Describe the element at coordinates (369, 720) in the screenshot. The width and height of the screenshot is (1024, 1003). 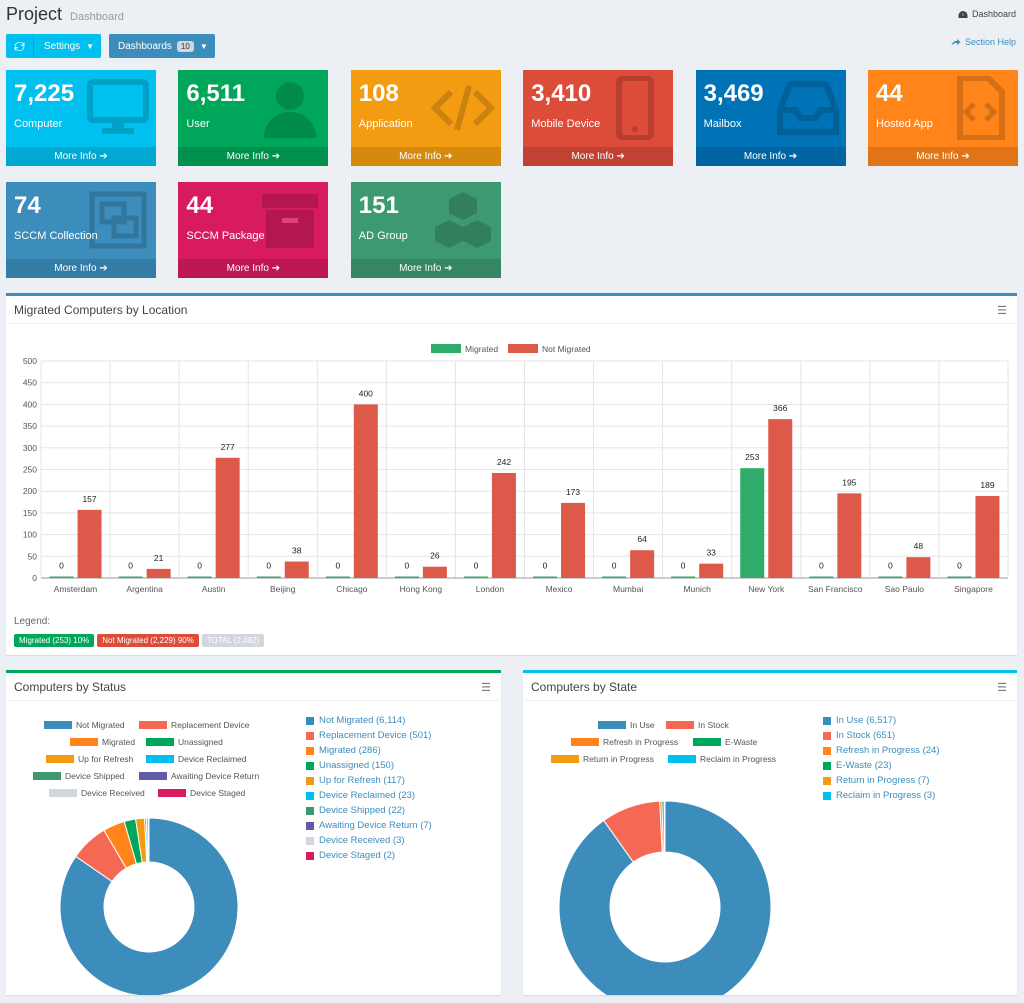
I see `list-item: Not Migrated (6,114)` at that location.